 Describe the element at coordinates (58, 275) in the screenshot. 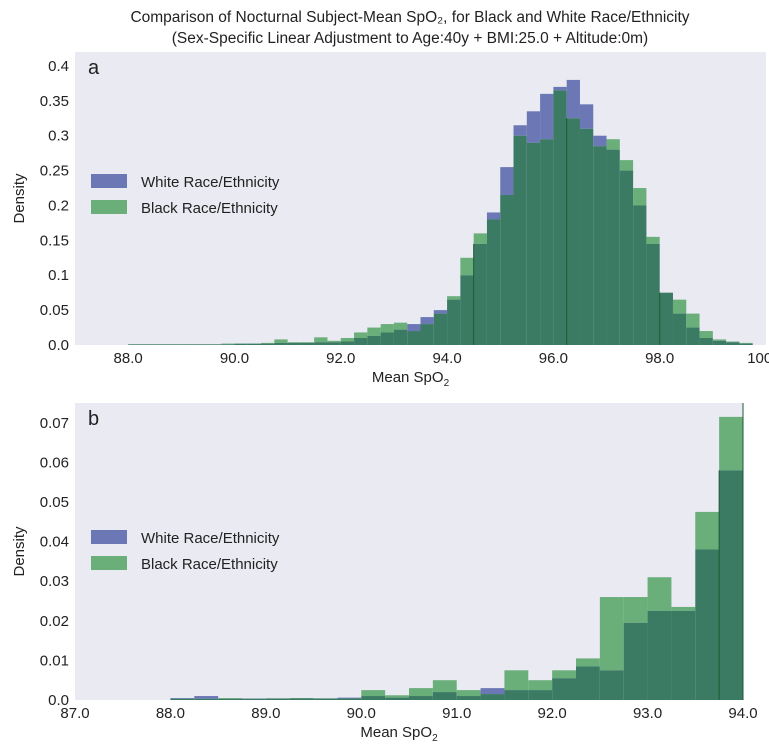

I see `y-tick-label: 0.1` at that location.